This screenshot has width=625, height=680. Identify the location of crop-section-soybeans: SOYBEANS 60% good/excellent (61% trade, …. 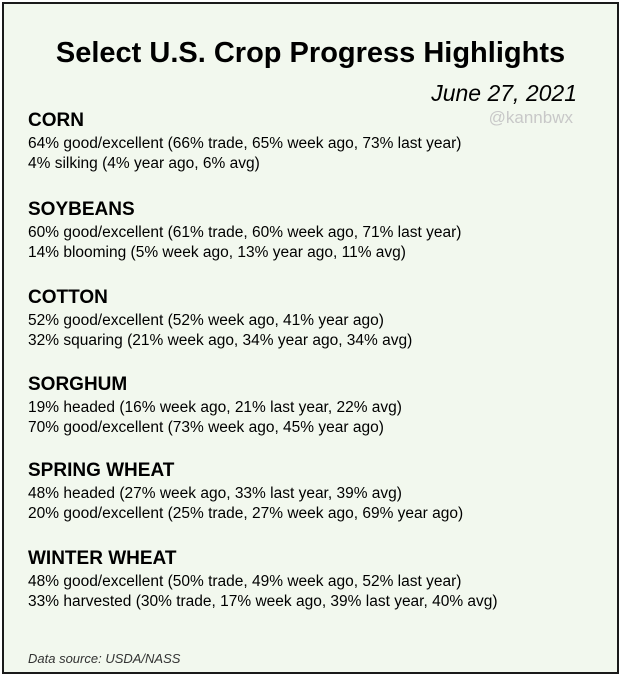
(313, 230).